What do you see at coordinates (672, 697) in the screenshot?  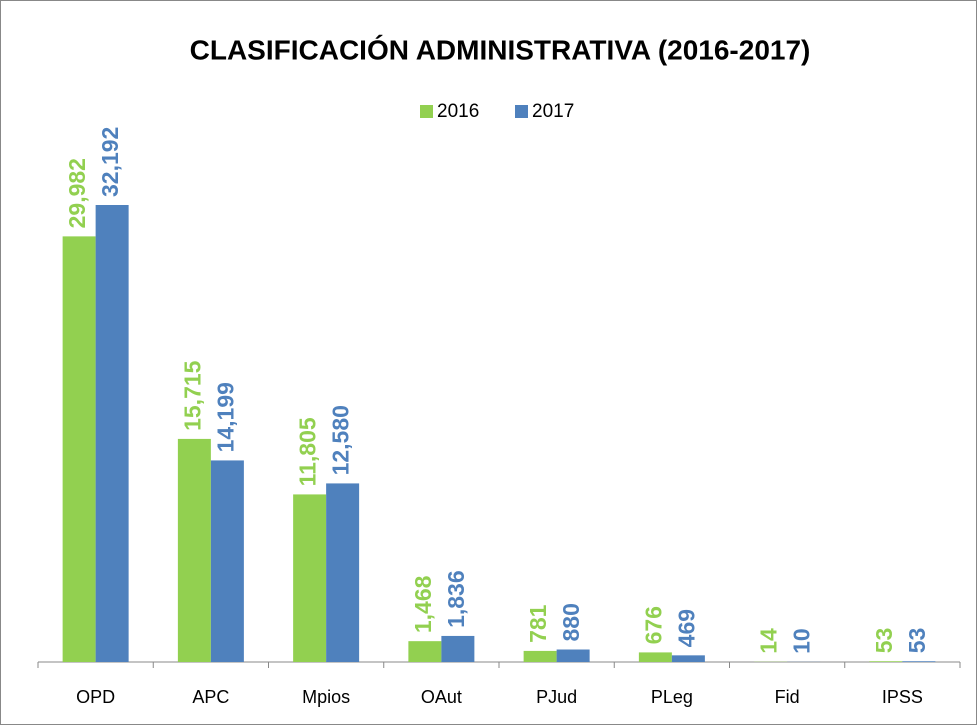 I see `x-tick-label: PLeg` at bounding box center [672, 697].